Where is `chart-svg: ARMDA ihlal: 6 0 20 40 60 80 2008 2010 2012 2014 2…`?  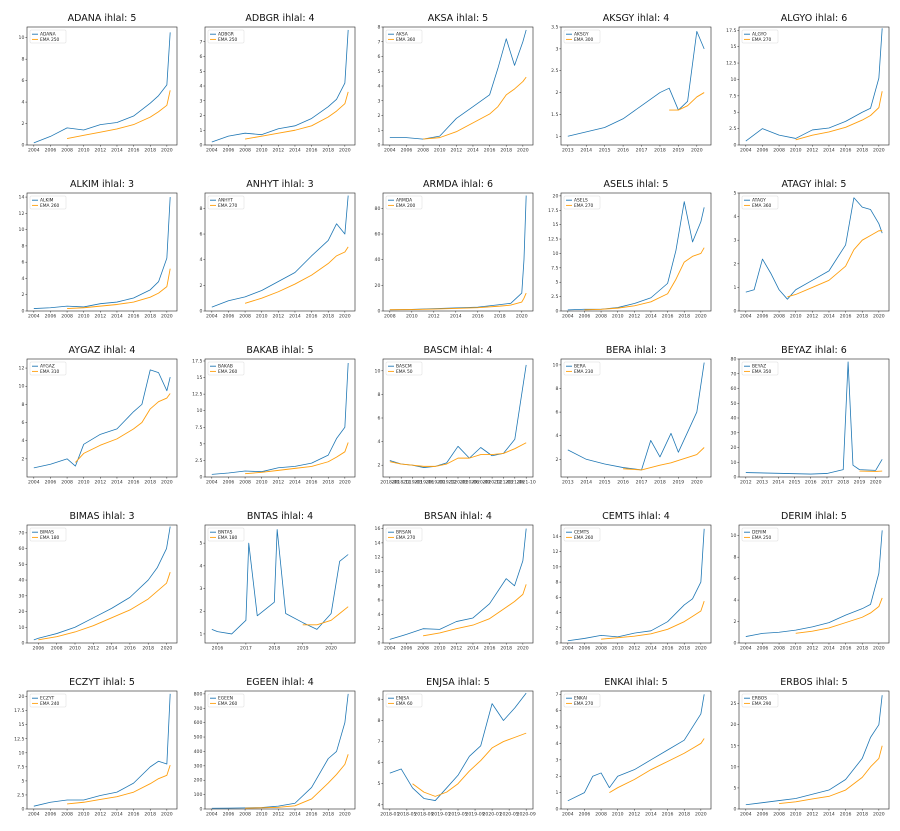 chart-svg: ARMDA ihlal: 6 0 20 40 60 80 2008 2010 2012 2014 2… is located at coordinates (454, 249).